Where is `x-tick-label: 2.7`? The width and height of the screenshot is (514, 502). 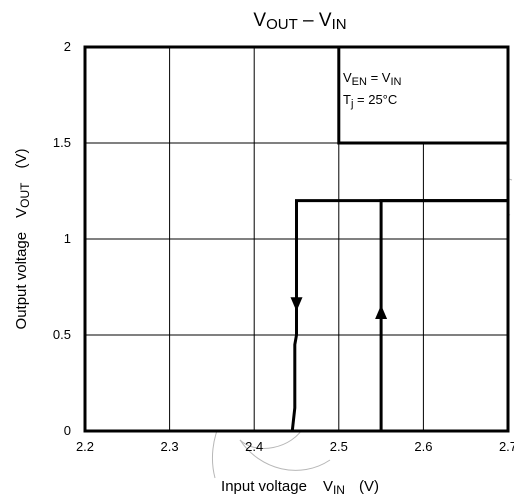
x-tick-label: 2.7 is located at coordinates (506, 446).